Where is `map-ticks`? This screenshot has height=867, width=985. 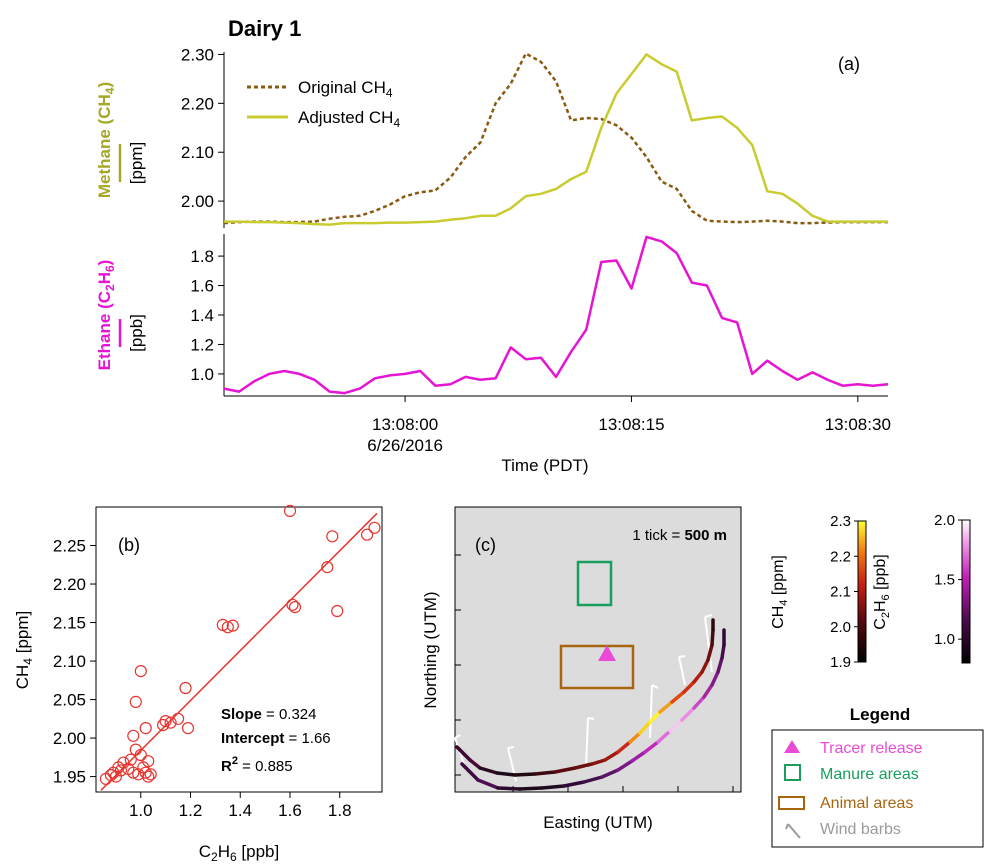 map-ticks is located at coordinates (594, 673).